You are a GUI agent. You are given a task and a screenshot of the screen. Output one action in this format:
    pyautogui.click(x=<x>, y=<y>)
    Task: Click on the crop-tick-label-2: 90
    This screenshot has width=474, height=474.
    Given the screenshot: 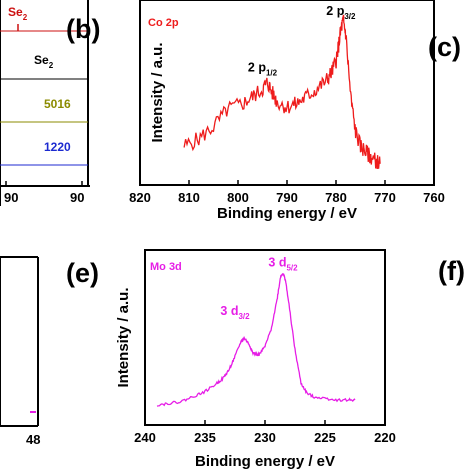 What is the action you would take?
    pyautogui.click(x=77, y=197)
    